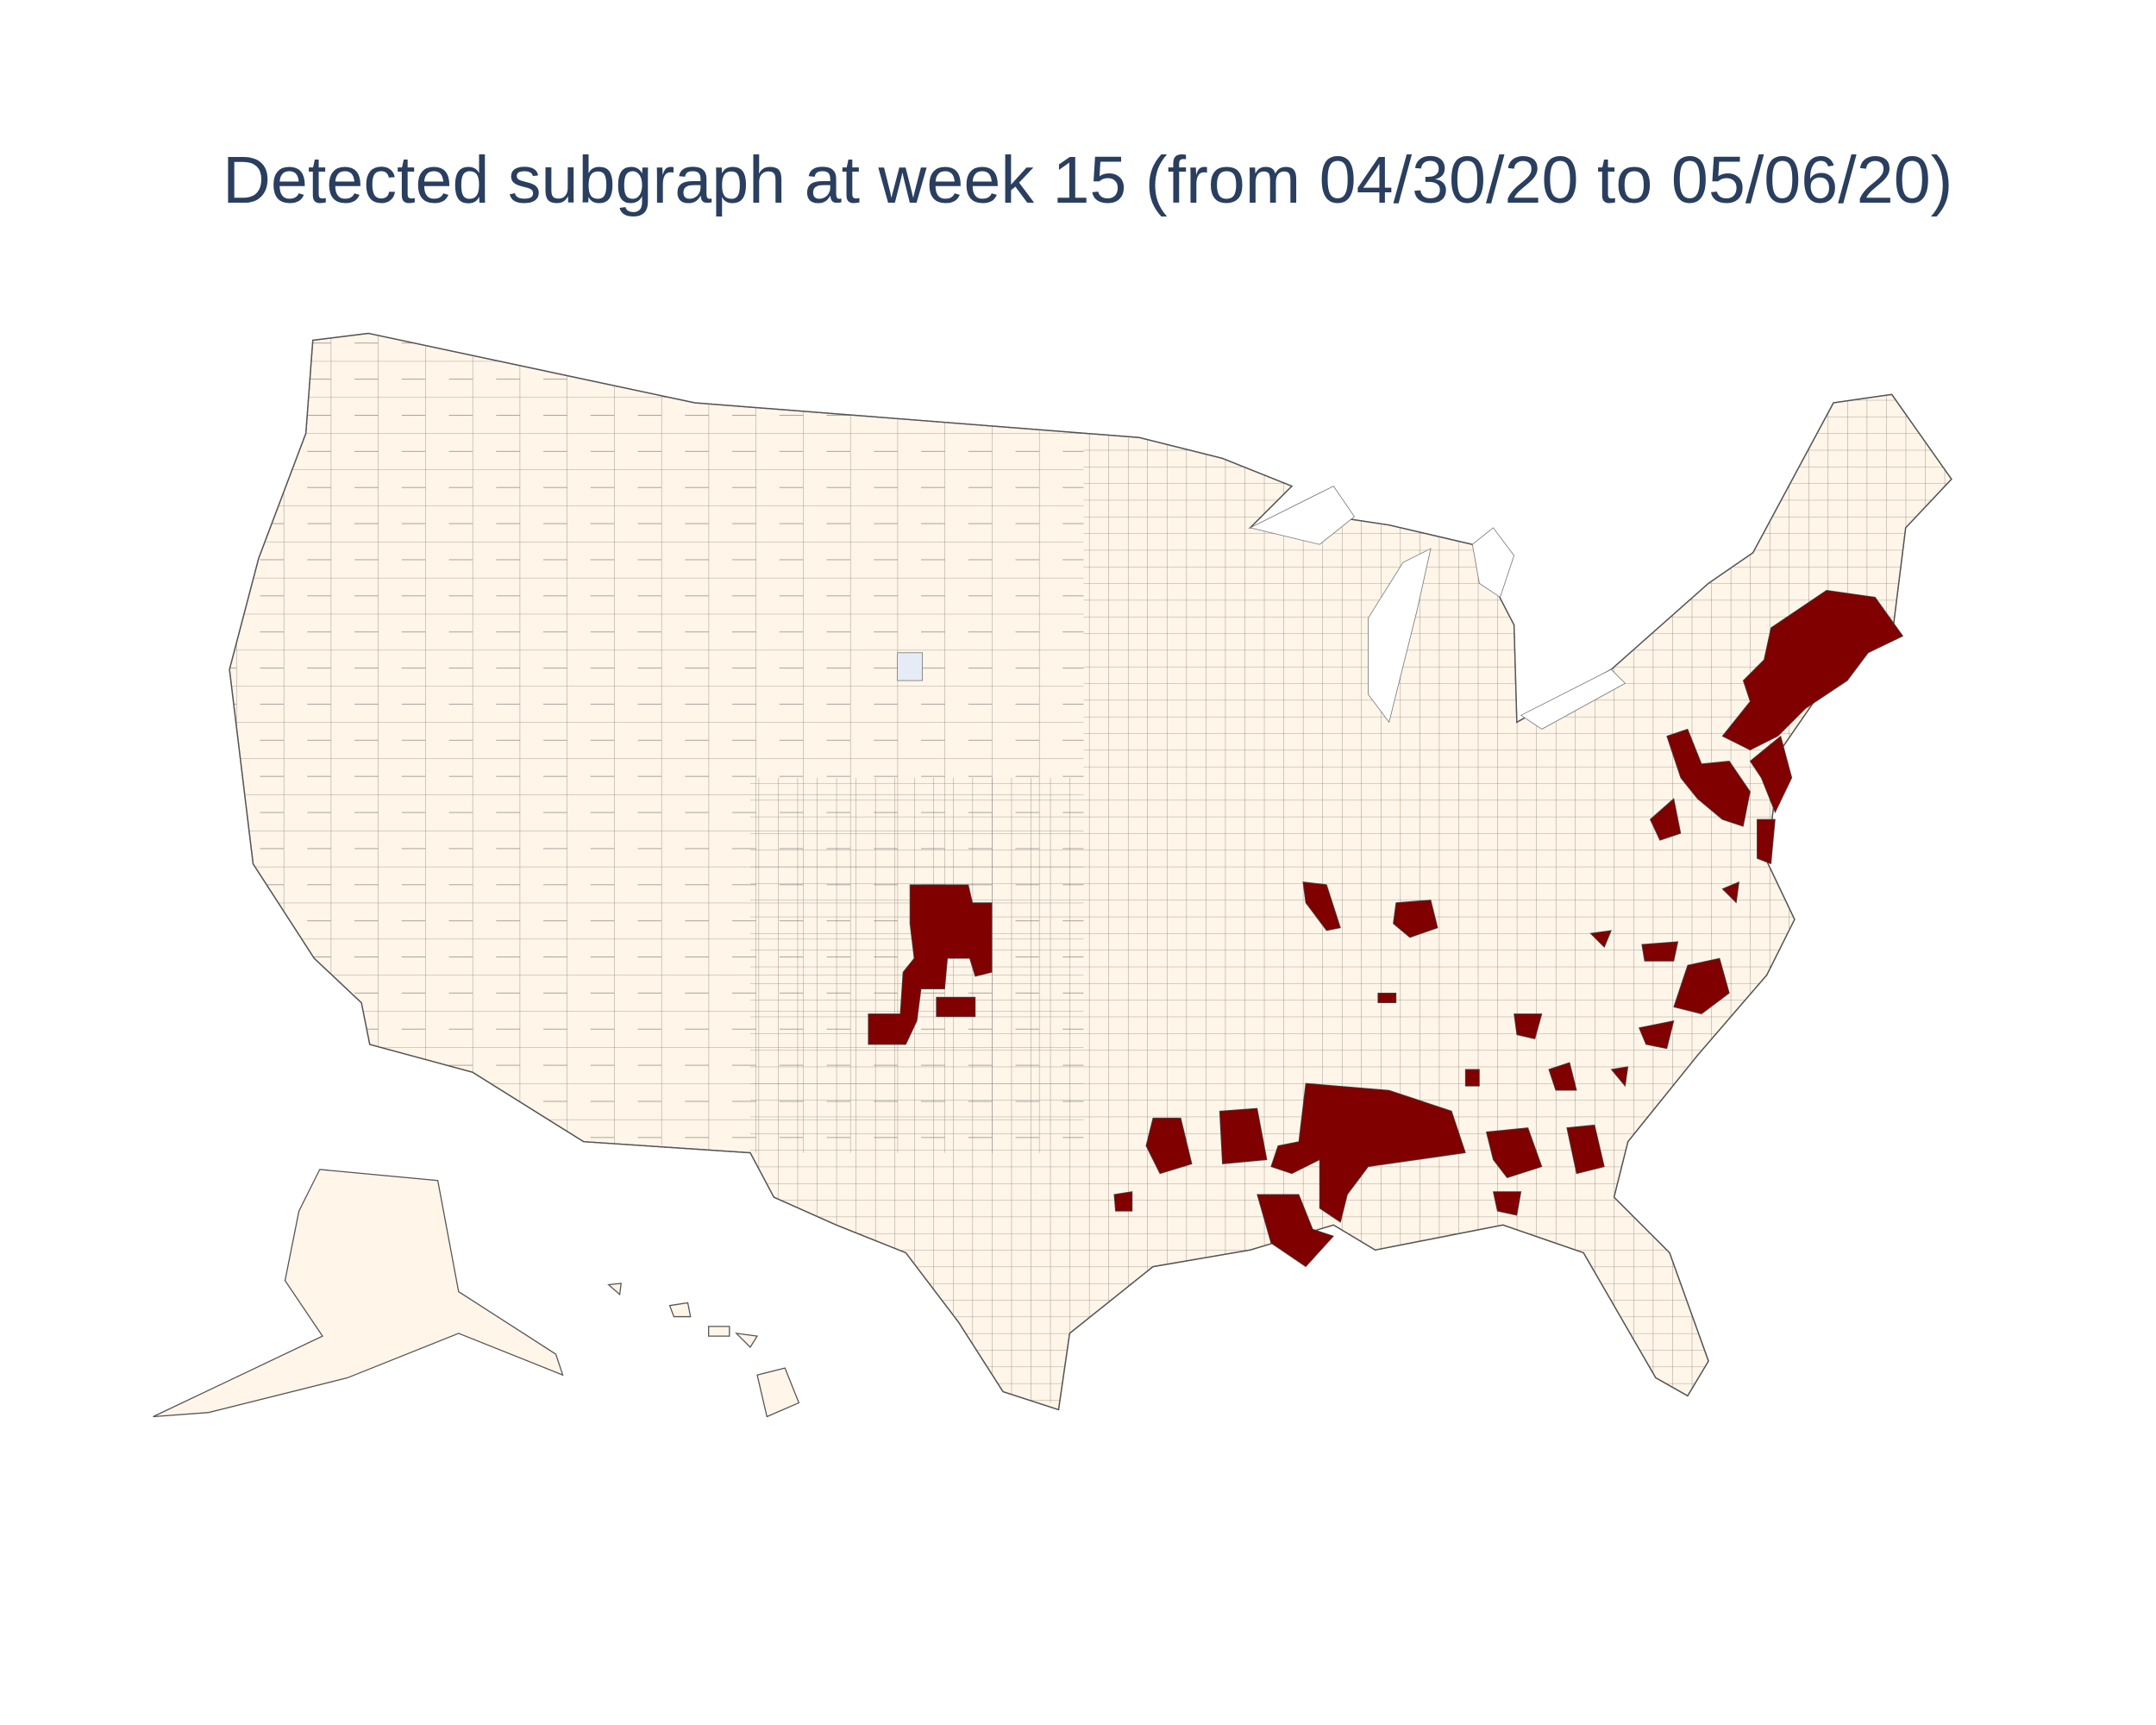 This screenshot has width=2156, height=1725. Describe the element at coordinates (703, 1351) in the screenshot. I see `hawaii` at that location.